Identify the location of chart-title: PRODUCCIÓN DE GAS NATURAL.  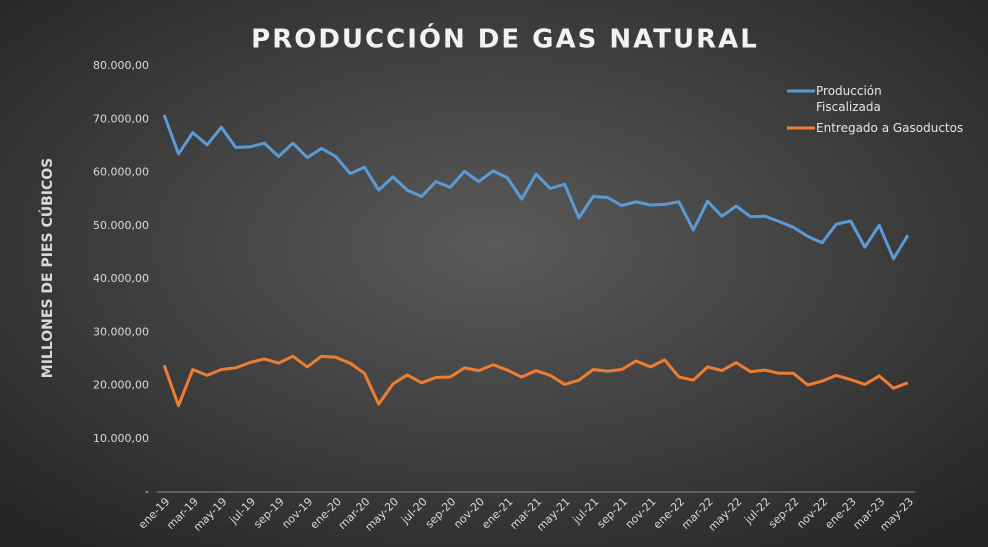
(505, 39).